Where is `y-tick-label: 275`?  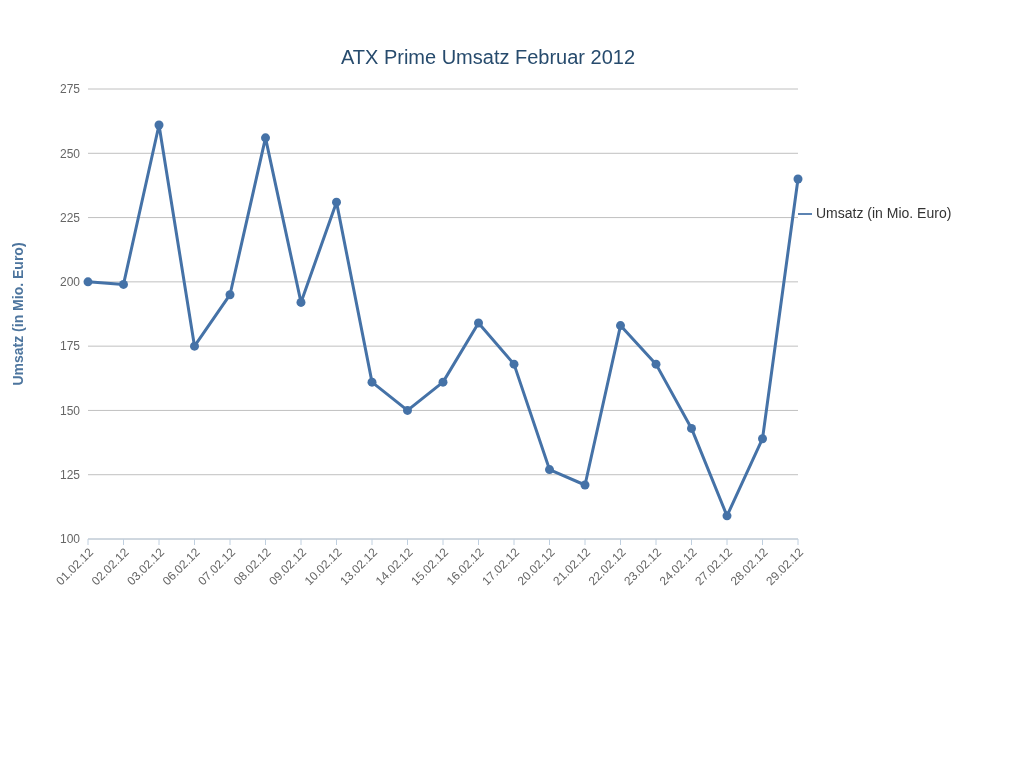 y-tick-label: 275 is located at coordinates (70, 89).